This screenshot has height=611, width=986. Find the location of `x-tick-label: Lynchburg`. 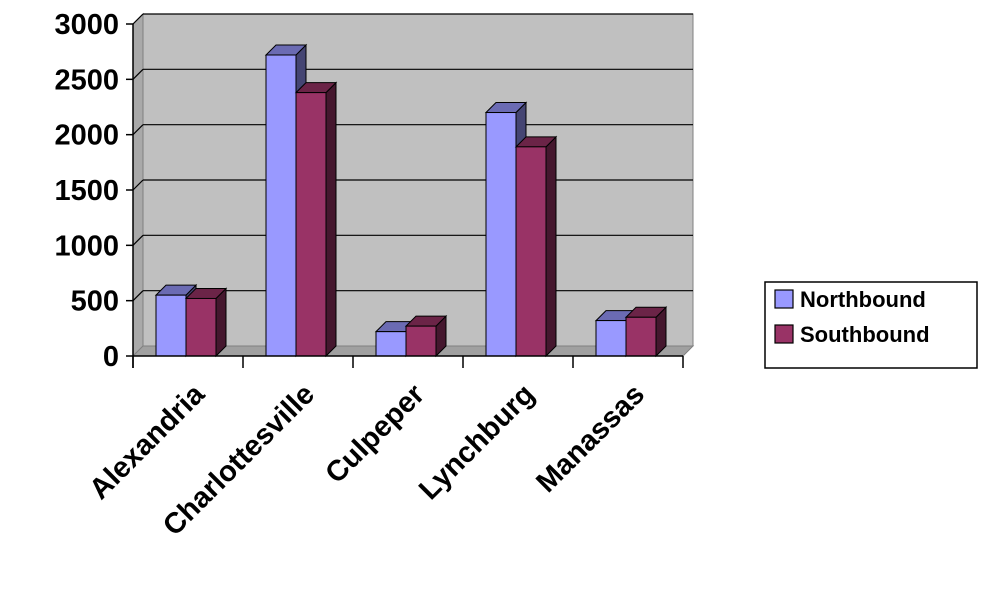

x-tick-label: Lynchburg is located at coordinates (477, 442).